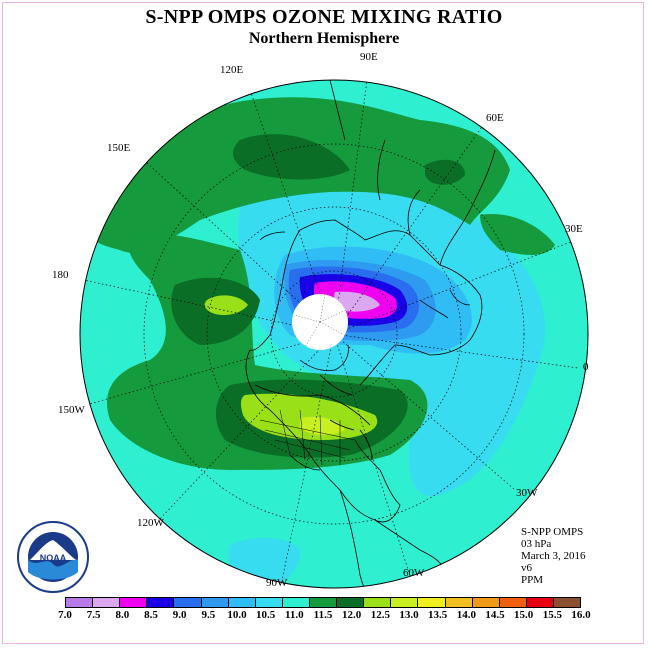 The image size is (648, 648). What do you see at coordinates (574, 229) in the screenshot?
I see `lon-label-30e: 30E` at bounding box center [574, 229].